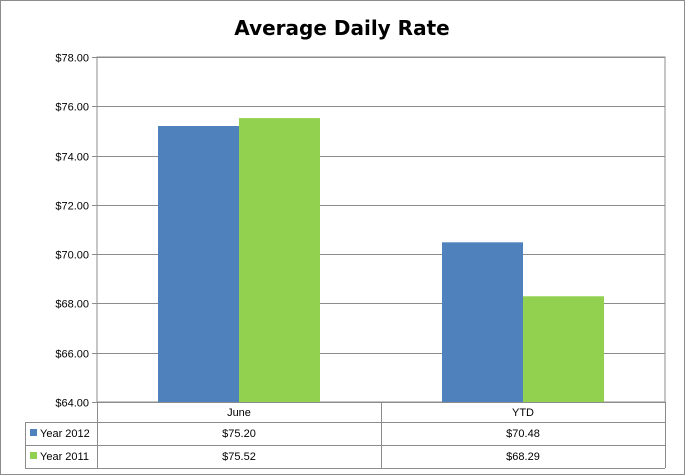  Describe the element at coordinates (239, 434) in the screenshot. I see `data-table-value: $75.20` at that location.